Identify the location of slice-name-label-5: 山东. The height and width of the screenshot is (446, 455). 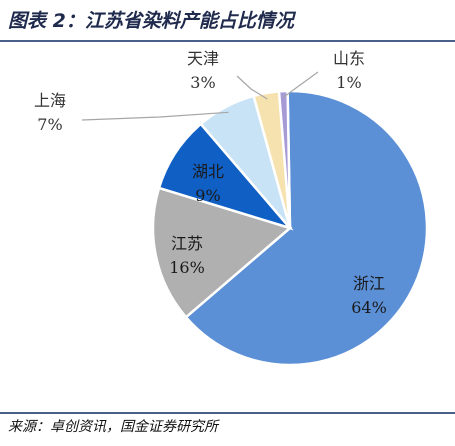
(349, 58).